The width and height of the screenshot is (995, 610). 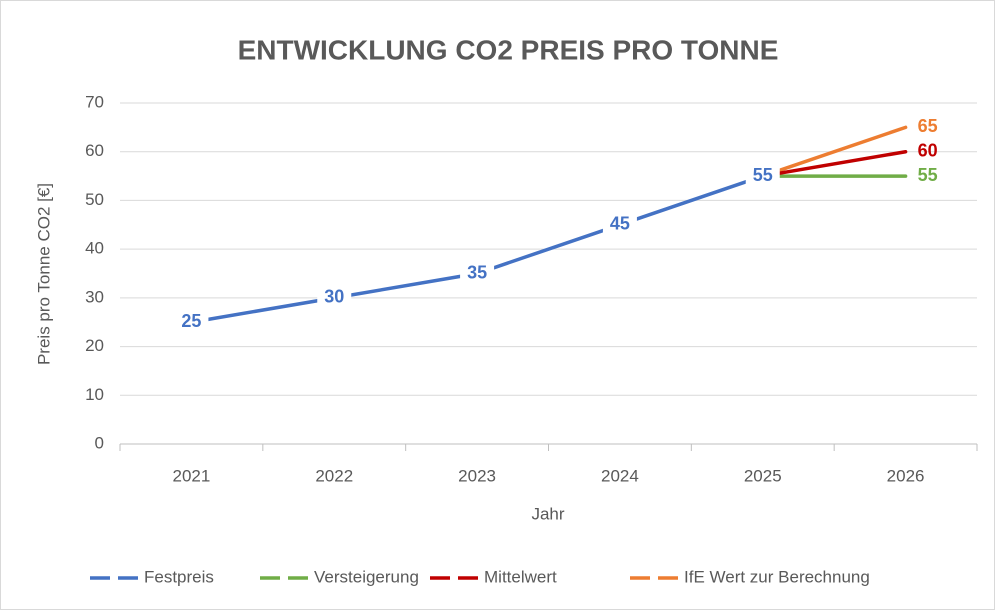 I want to click on data-label: 30, so click(x=334, y=297).